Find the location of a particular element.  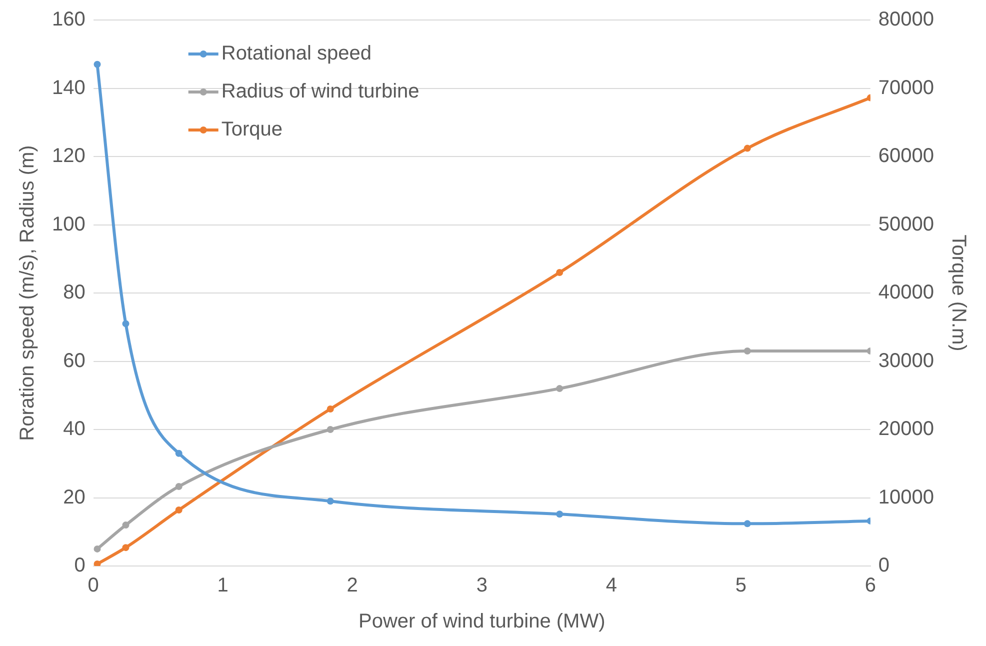

x-tick-label: 1 is located at coordinates (222, 585).